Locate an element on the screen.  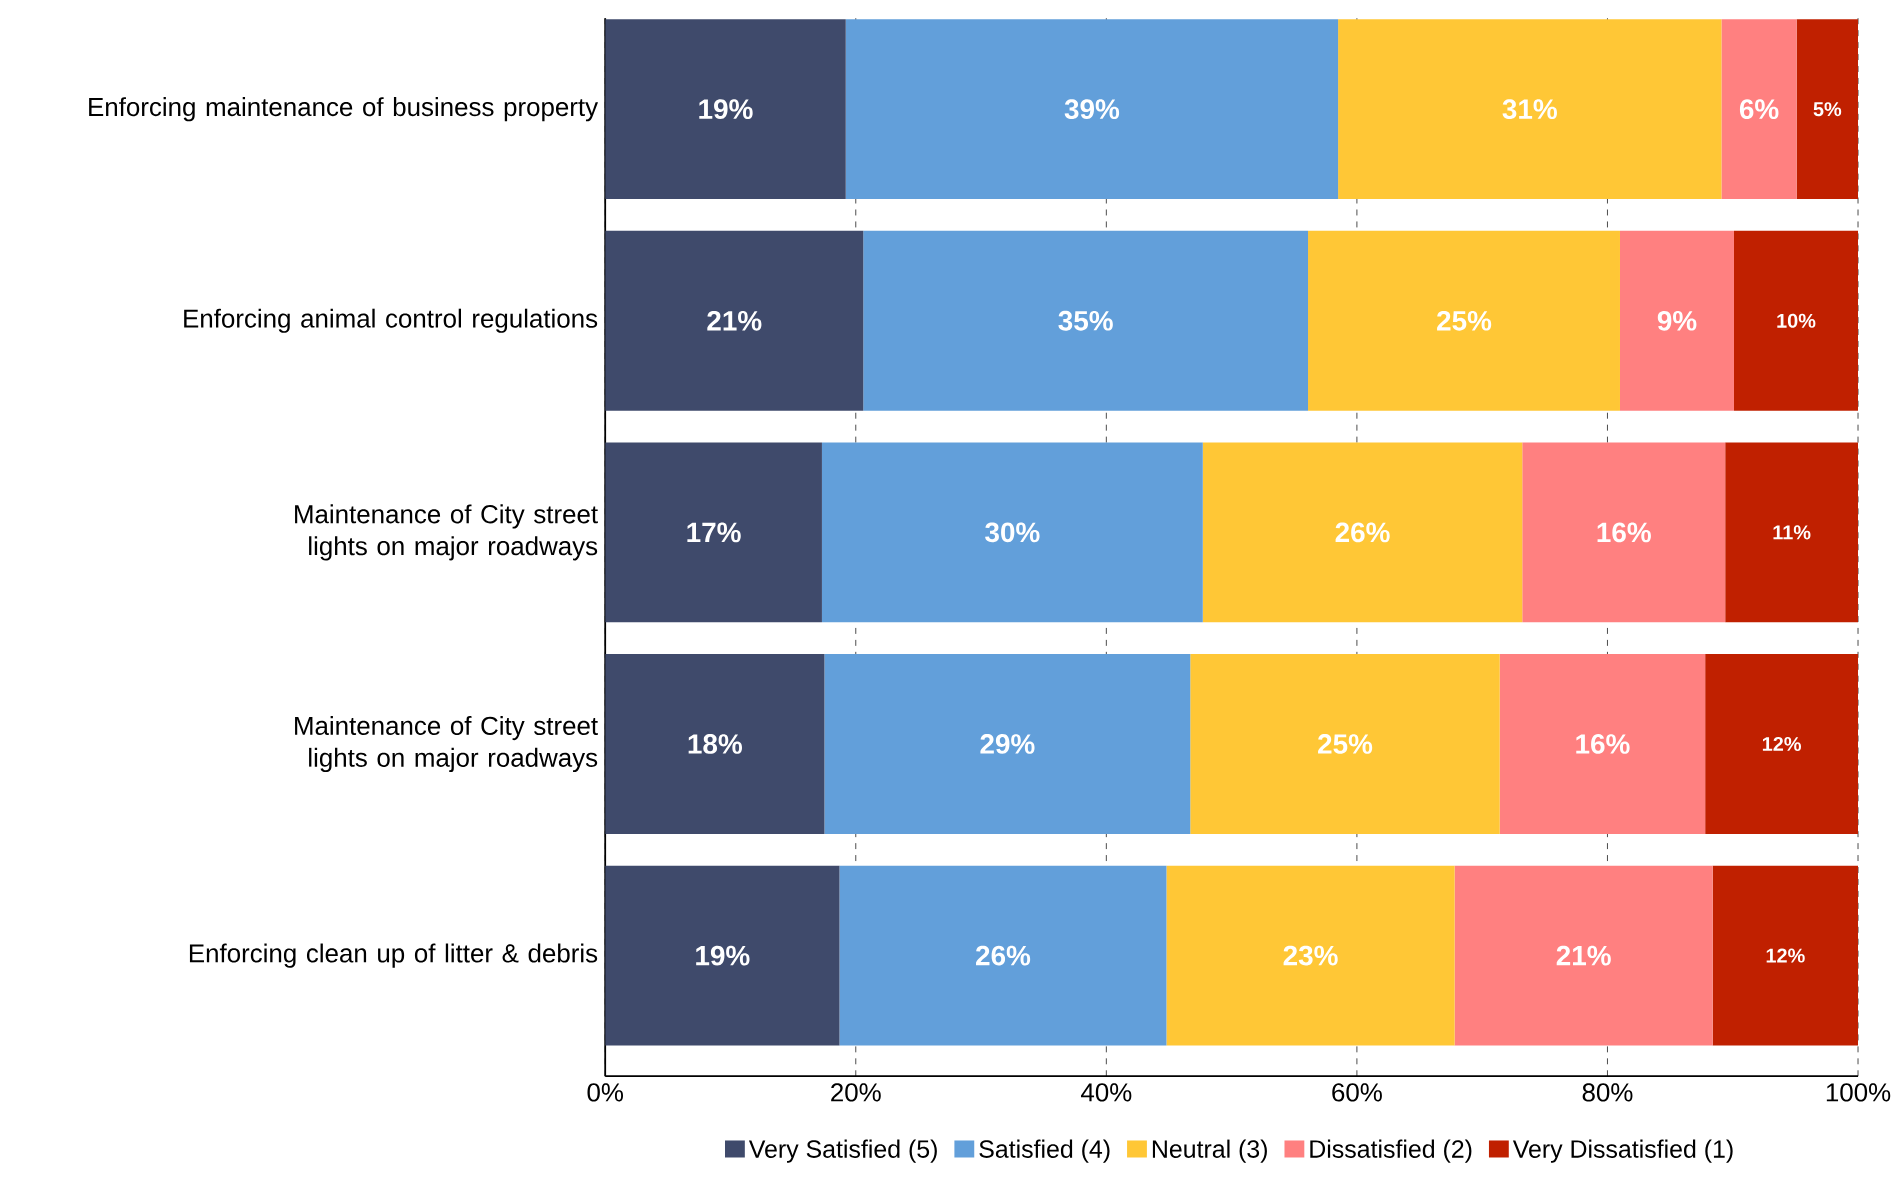
data-label: 29% is located at coordinates (1007, 744).